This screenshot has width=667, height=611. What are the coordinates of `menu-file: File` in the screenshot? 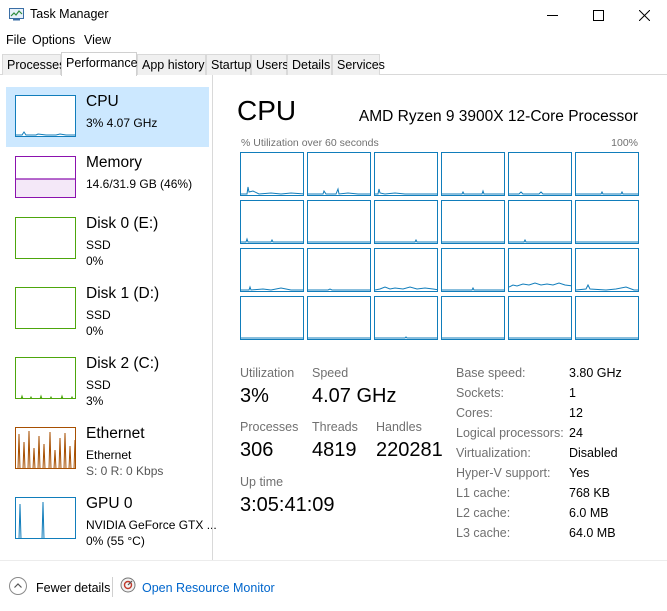 It's located at (16, 40).